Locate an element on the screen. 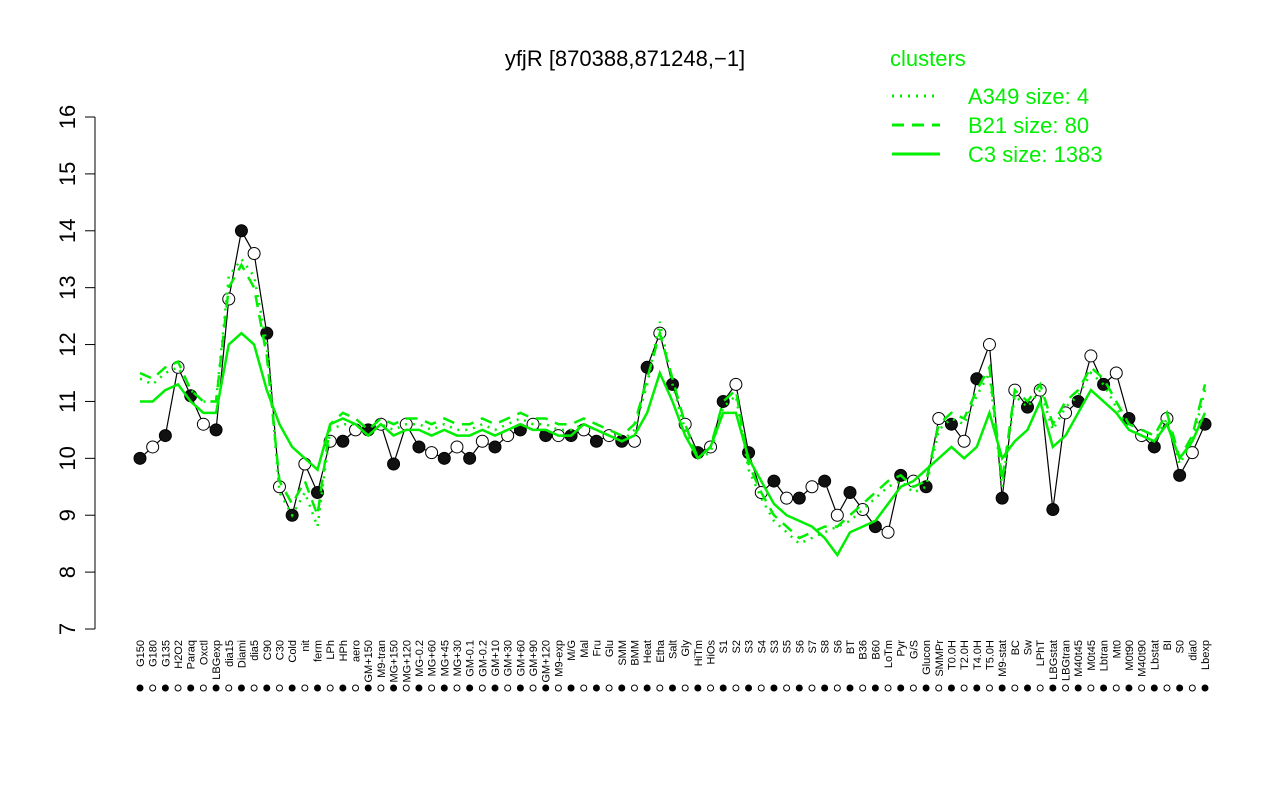 The image size is (1280, 805). y-tick-label: 16 is located at coordinates (67, 117).